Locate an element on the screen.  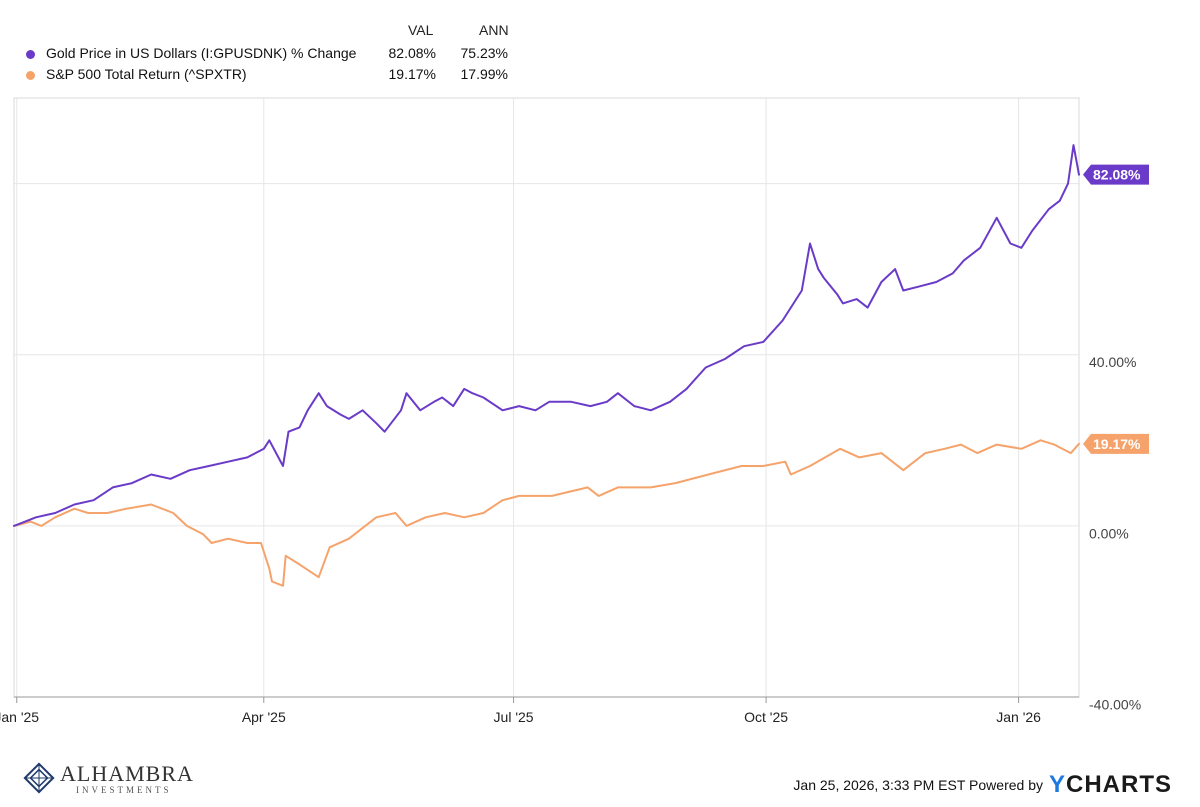
ycharts-brand: YCHARTS is located at coordinates (1110, 785).